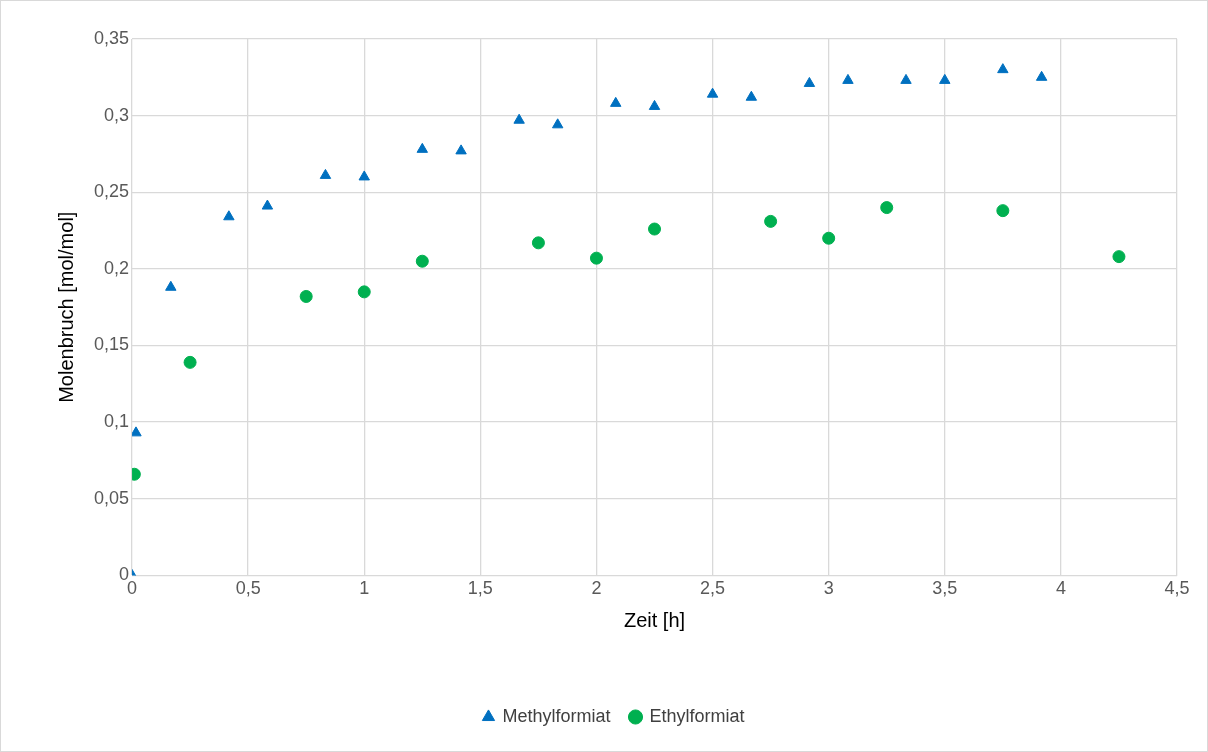 This screenshot has height=752, width=1208. Describe the element at coordinates (111, 497) in the screenshot. I see `y-tick-label: 0,05` at that location.